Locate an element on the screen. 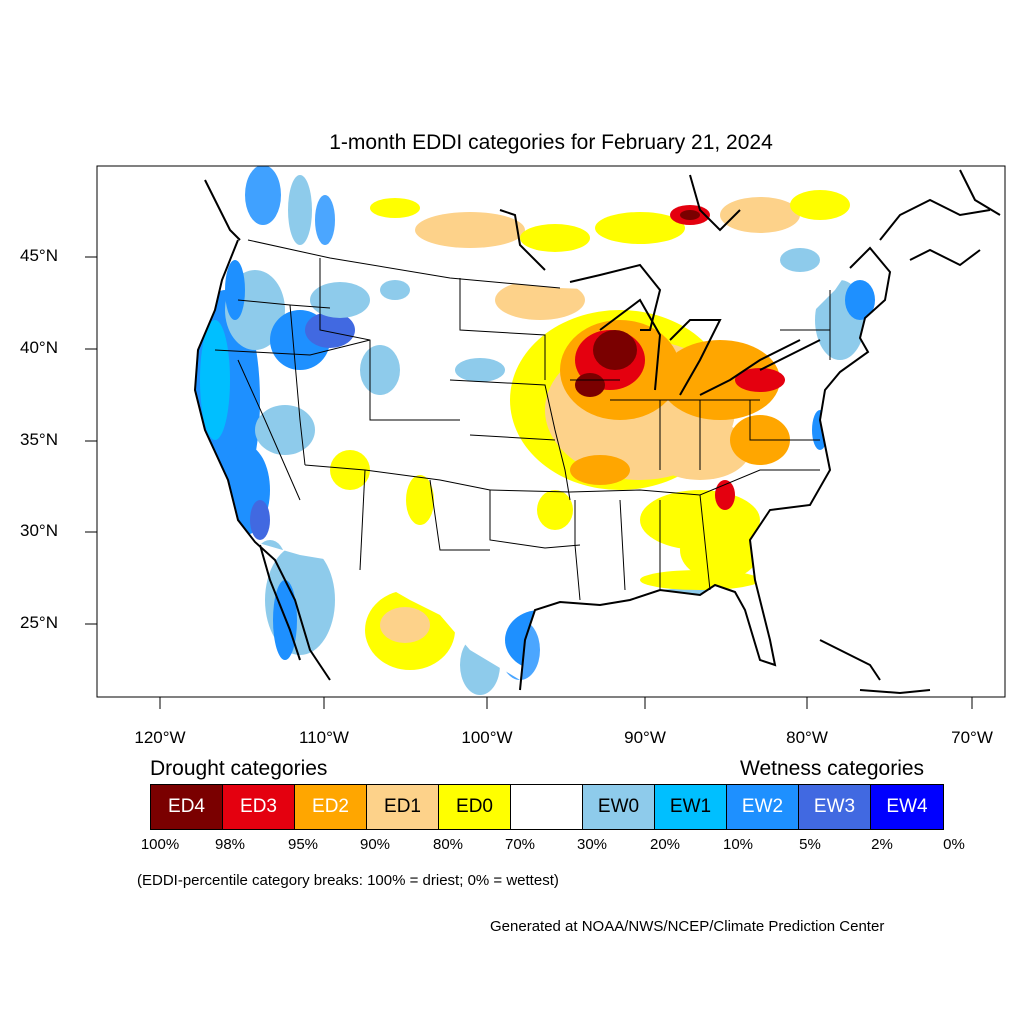 The height and width of the screenshot is (1024, 1024). percentile-label: 10% is located at coordinates (738, 844).